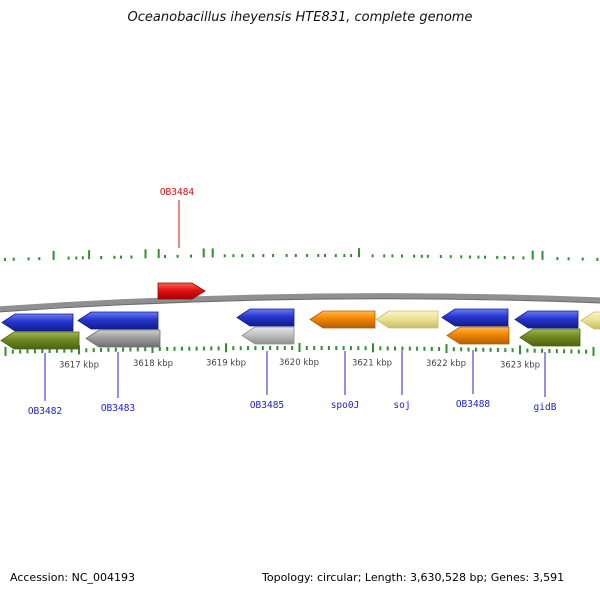  I want to click on gene-arrow-OB3483, so click(123, 338).